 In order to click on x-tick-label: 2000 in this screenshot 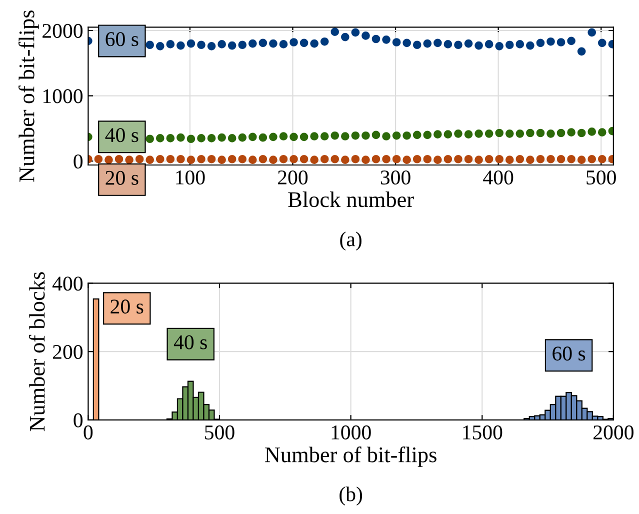, I will do `click(614, 432)`.